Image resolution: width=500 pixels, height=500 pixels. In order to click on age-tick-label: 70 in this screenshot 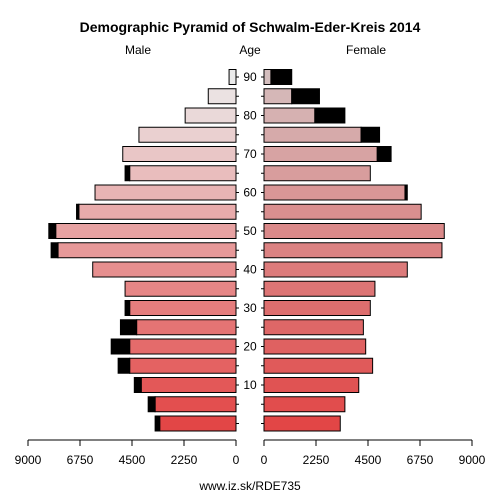, I will do `click(250, 154)`.